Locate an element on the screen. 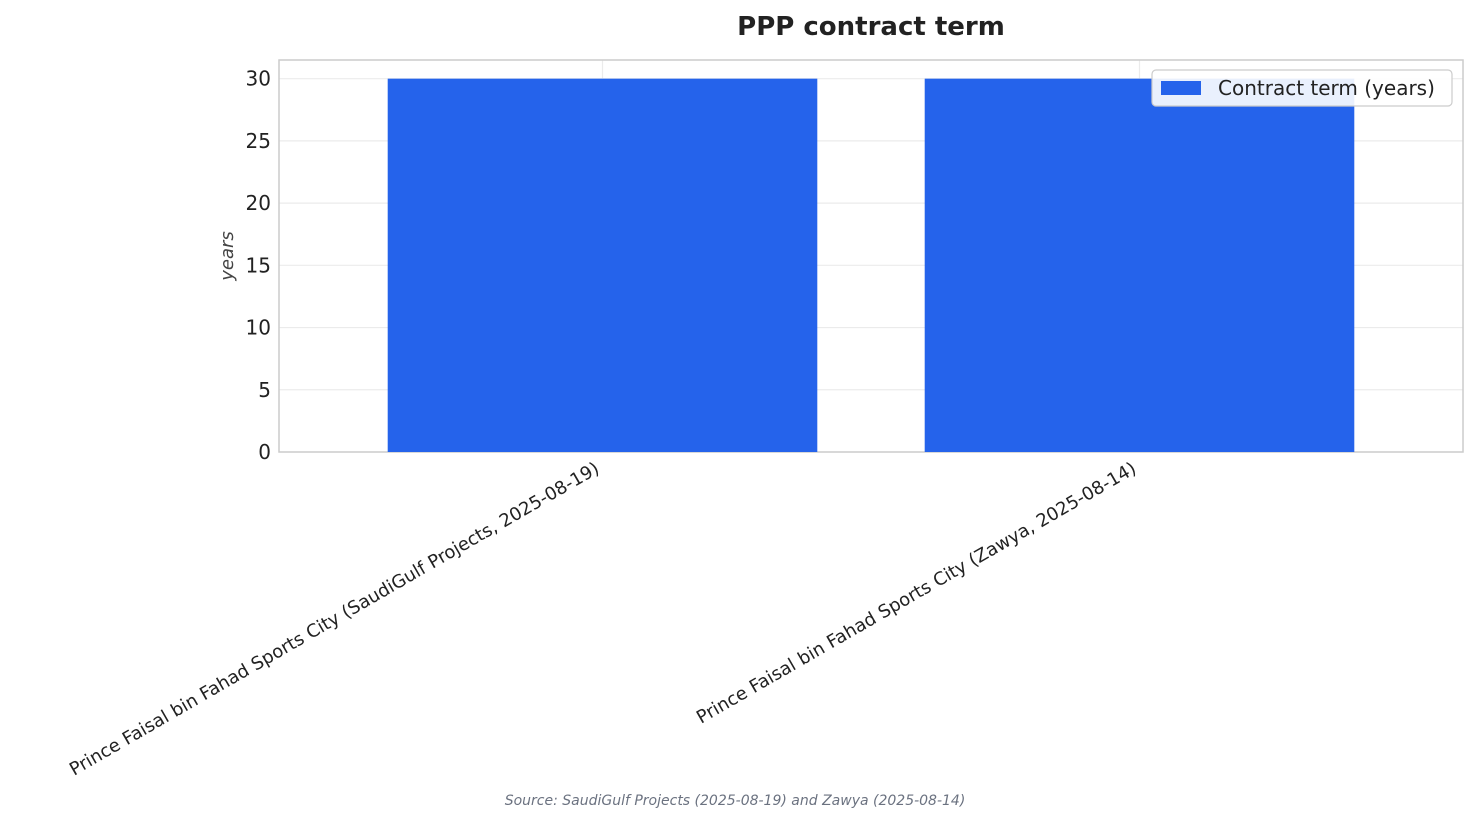 Image resolution: width=1477 pixels, height=823 pixels. chart-title: PPP contract term is located at coordinates (871, 27).